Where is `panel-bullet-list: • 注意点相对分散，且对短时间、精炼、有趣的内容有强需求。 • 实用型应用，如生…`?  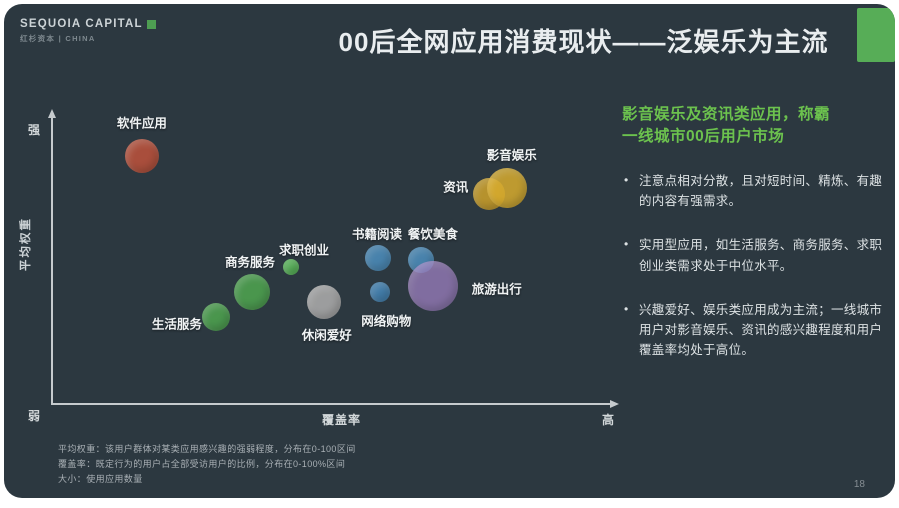
panel-bullet-list: • 注意点相对分散，且对短时间、精炼、有趣的内容有强需求。 • 实用型应用，如生… is located at coordinates (755, 266).